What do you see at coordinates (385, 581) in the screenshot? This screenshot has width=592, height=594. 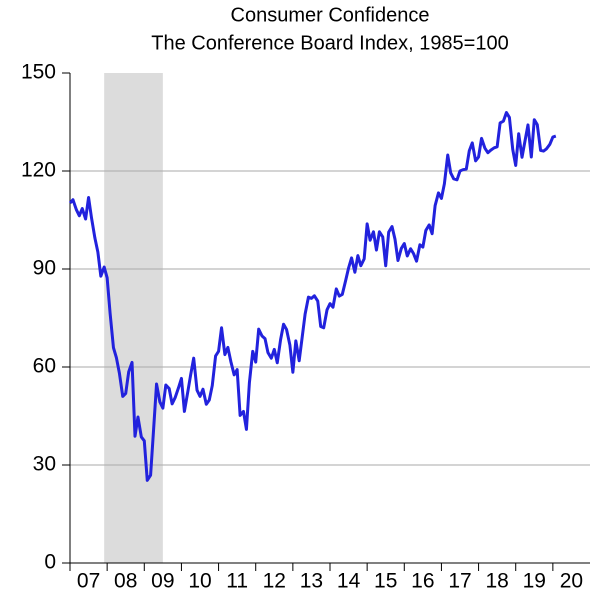 I see `x-tick-label: 15` at bounding box center [385, 581].